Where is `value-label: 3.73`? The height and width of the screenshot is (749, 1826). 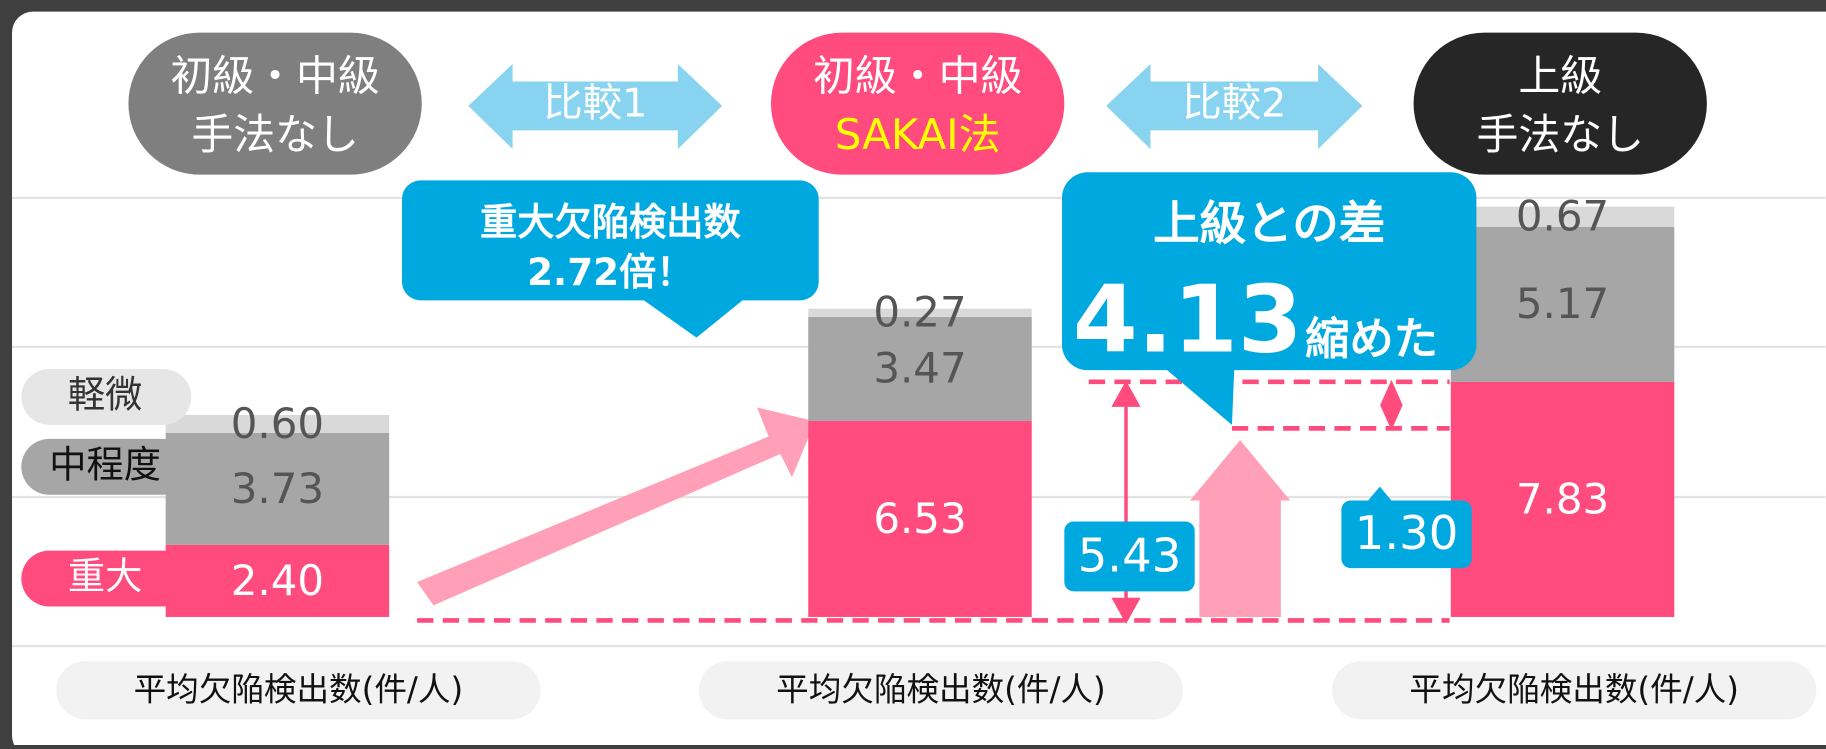 value-label: 3.73 is located at coordinates (277, 488).